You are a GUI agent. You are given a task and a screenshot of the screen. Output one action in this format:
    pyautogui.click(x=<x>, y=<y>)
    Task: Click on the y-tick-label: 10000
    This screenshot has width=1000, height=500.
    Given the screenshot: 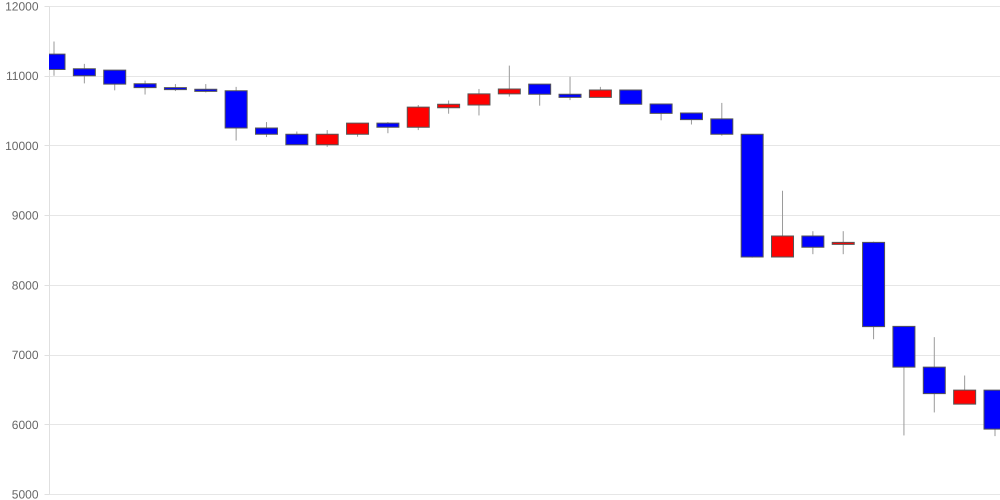 What is the action you would take?
    pyautogui.click(x=22, y=145)
    